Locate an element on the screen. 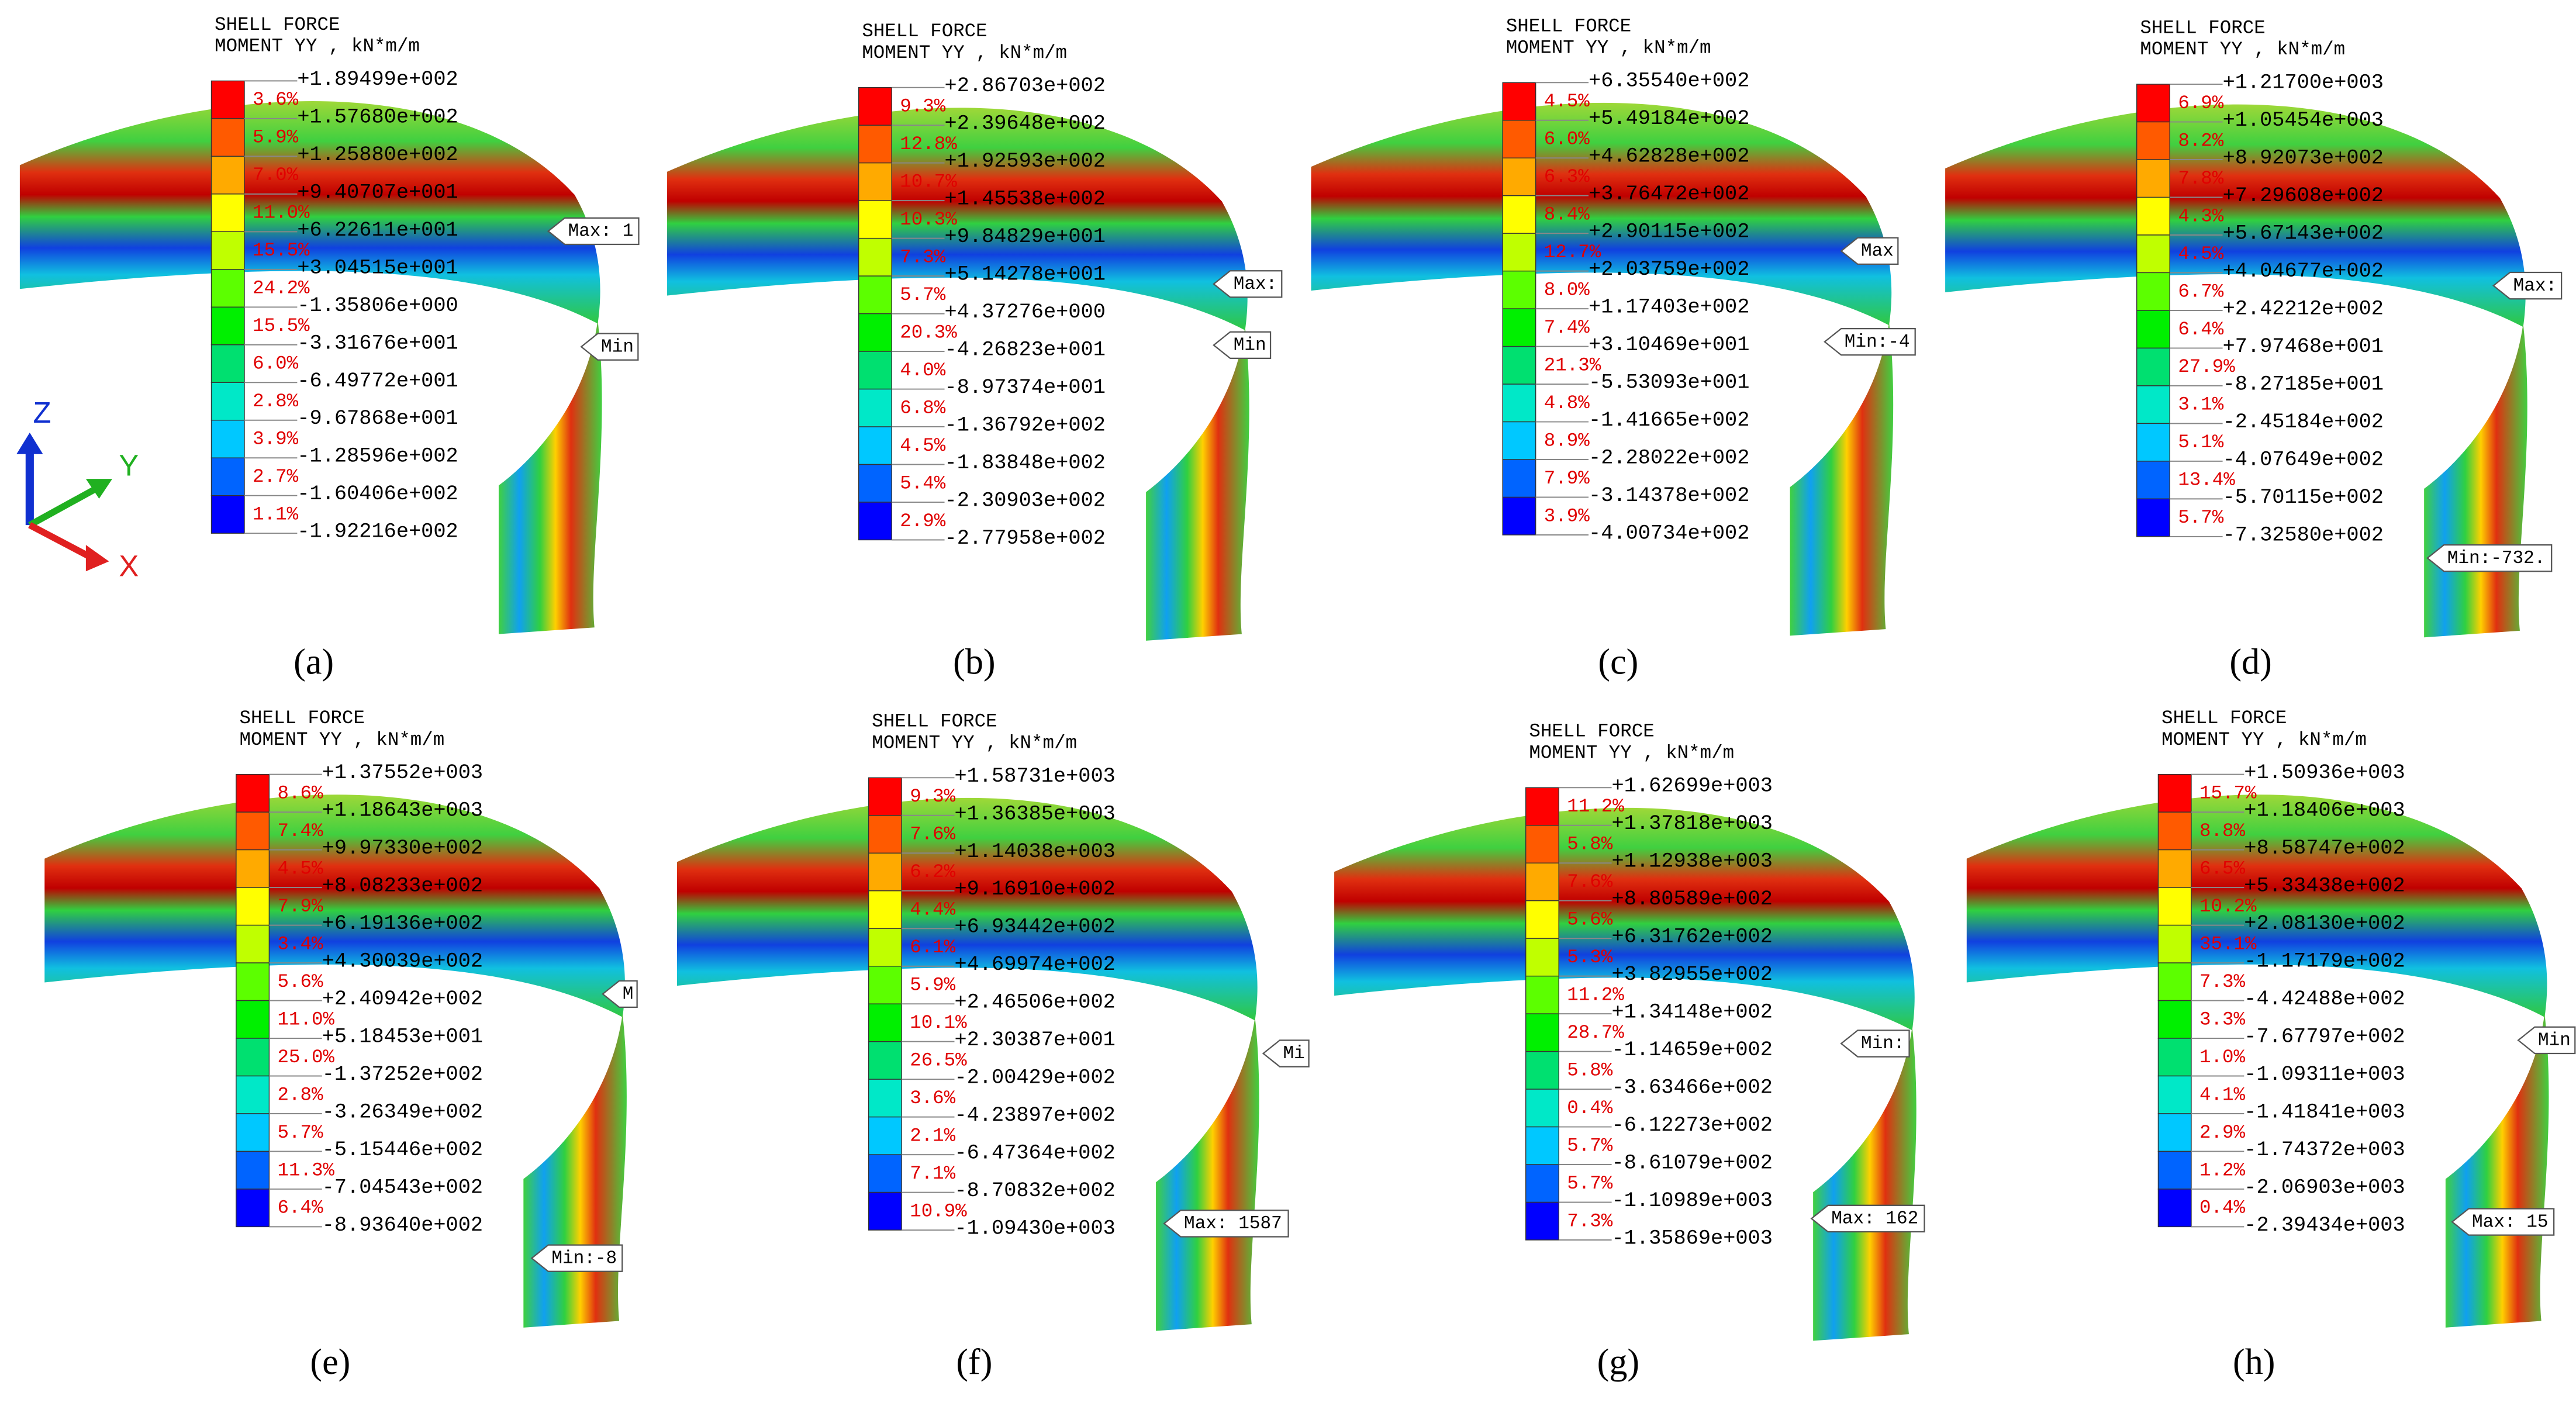  panel-caption: (h) is located at coordinates (2254, 1362).